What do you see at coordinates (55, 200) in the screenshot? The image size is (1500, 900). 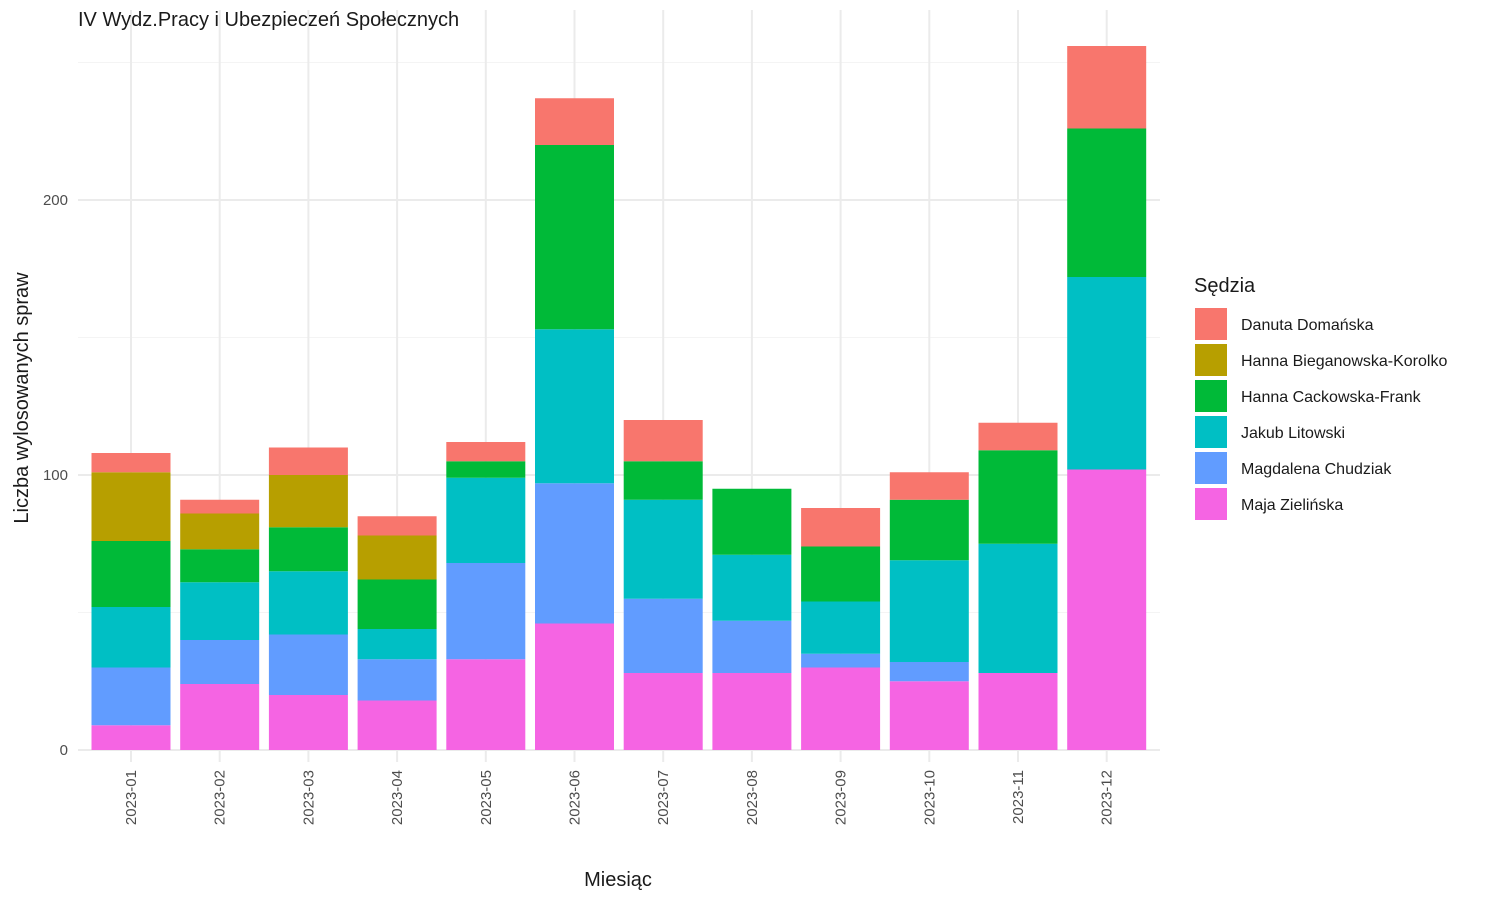 I see `y-tick-label: 200` at bounding box center [55, 200].